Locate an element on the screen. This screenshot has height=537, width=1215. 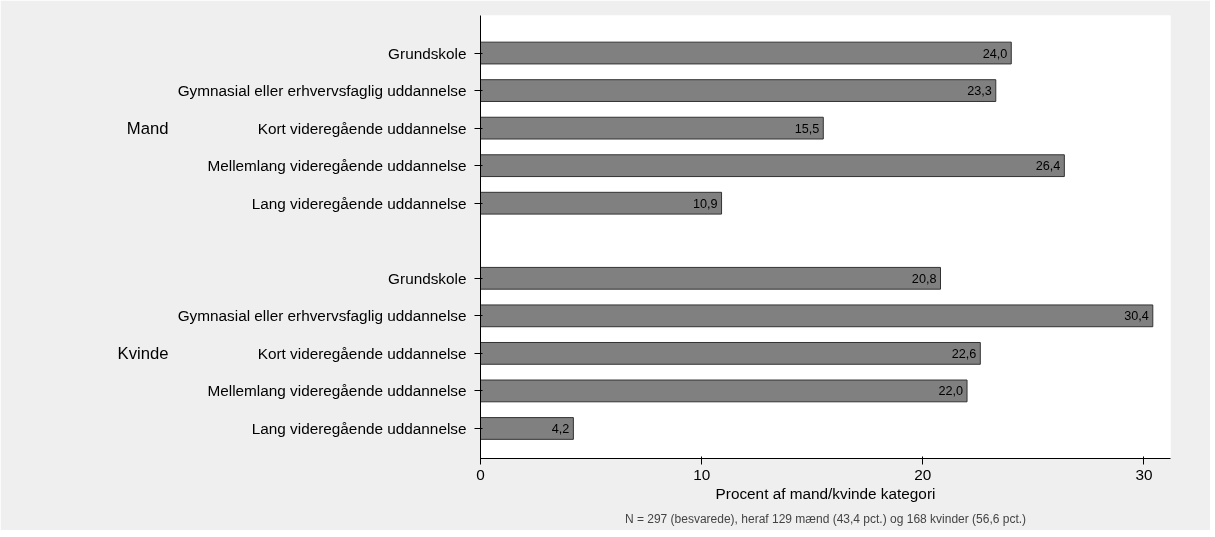
data-label: 30,4 is located at coordinates (1136, 316).